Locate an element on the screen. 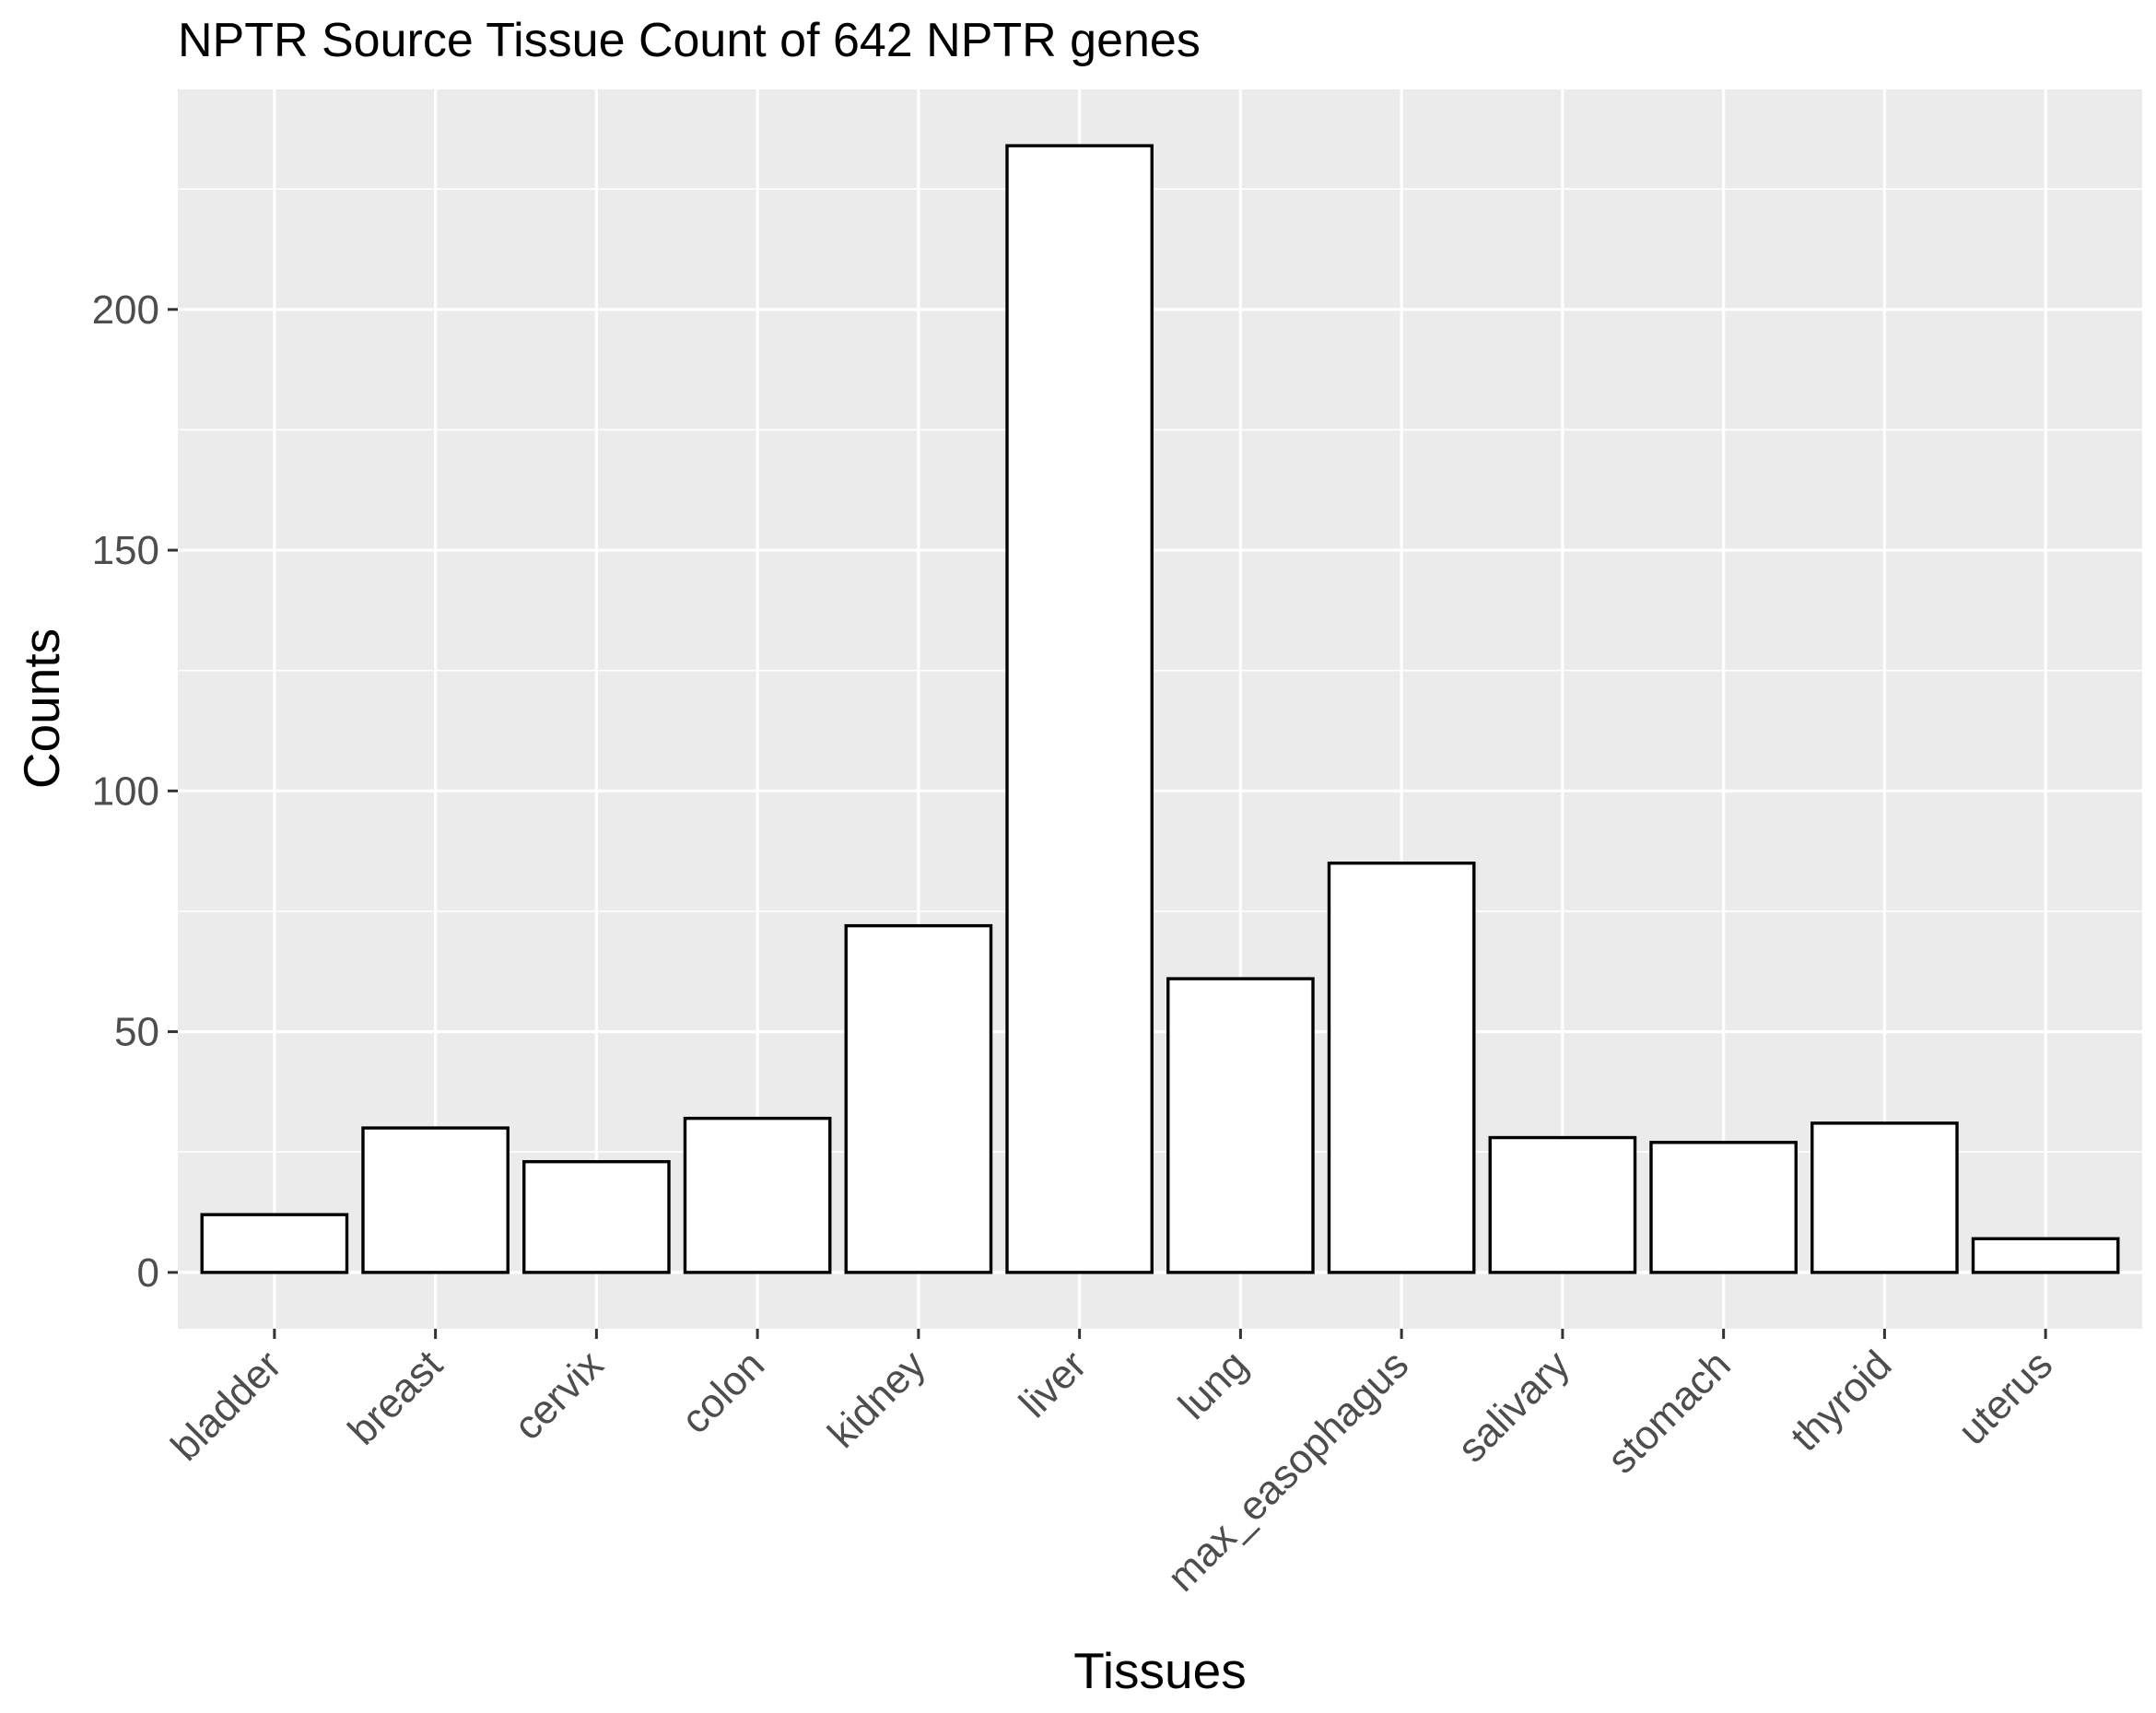  x-tick-label-thyroid: thyroid is located at coordinates (1841, 1401).